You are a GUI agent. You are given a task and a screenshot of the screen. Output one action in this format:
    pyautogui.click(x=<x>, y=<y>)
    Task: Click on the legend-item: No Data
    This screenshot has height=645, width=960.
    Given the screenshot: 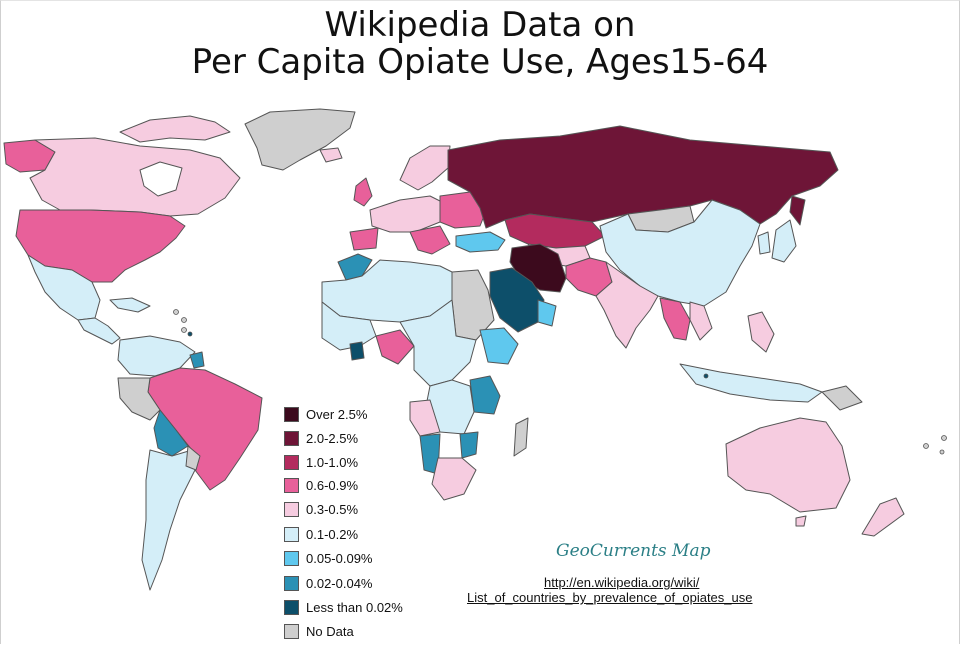 What is the action you would take?
    pyautogui.click(x=364, y=632)
    